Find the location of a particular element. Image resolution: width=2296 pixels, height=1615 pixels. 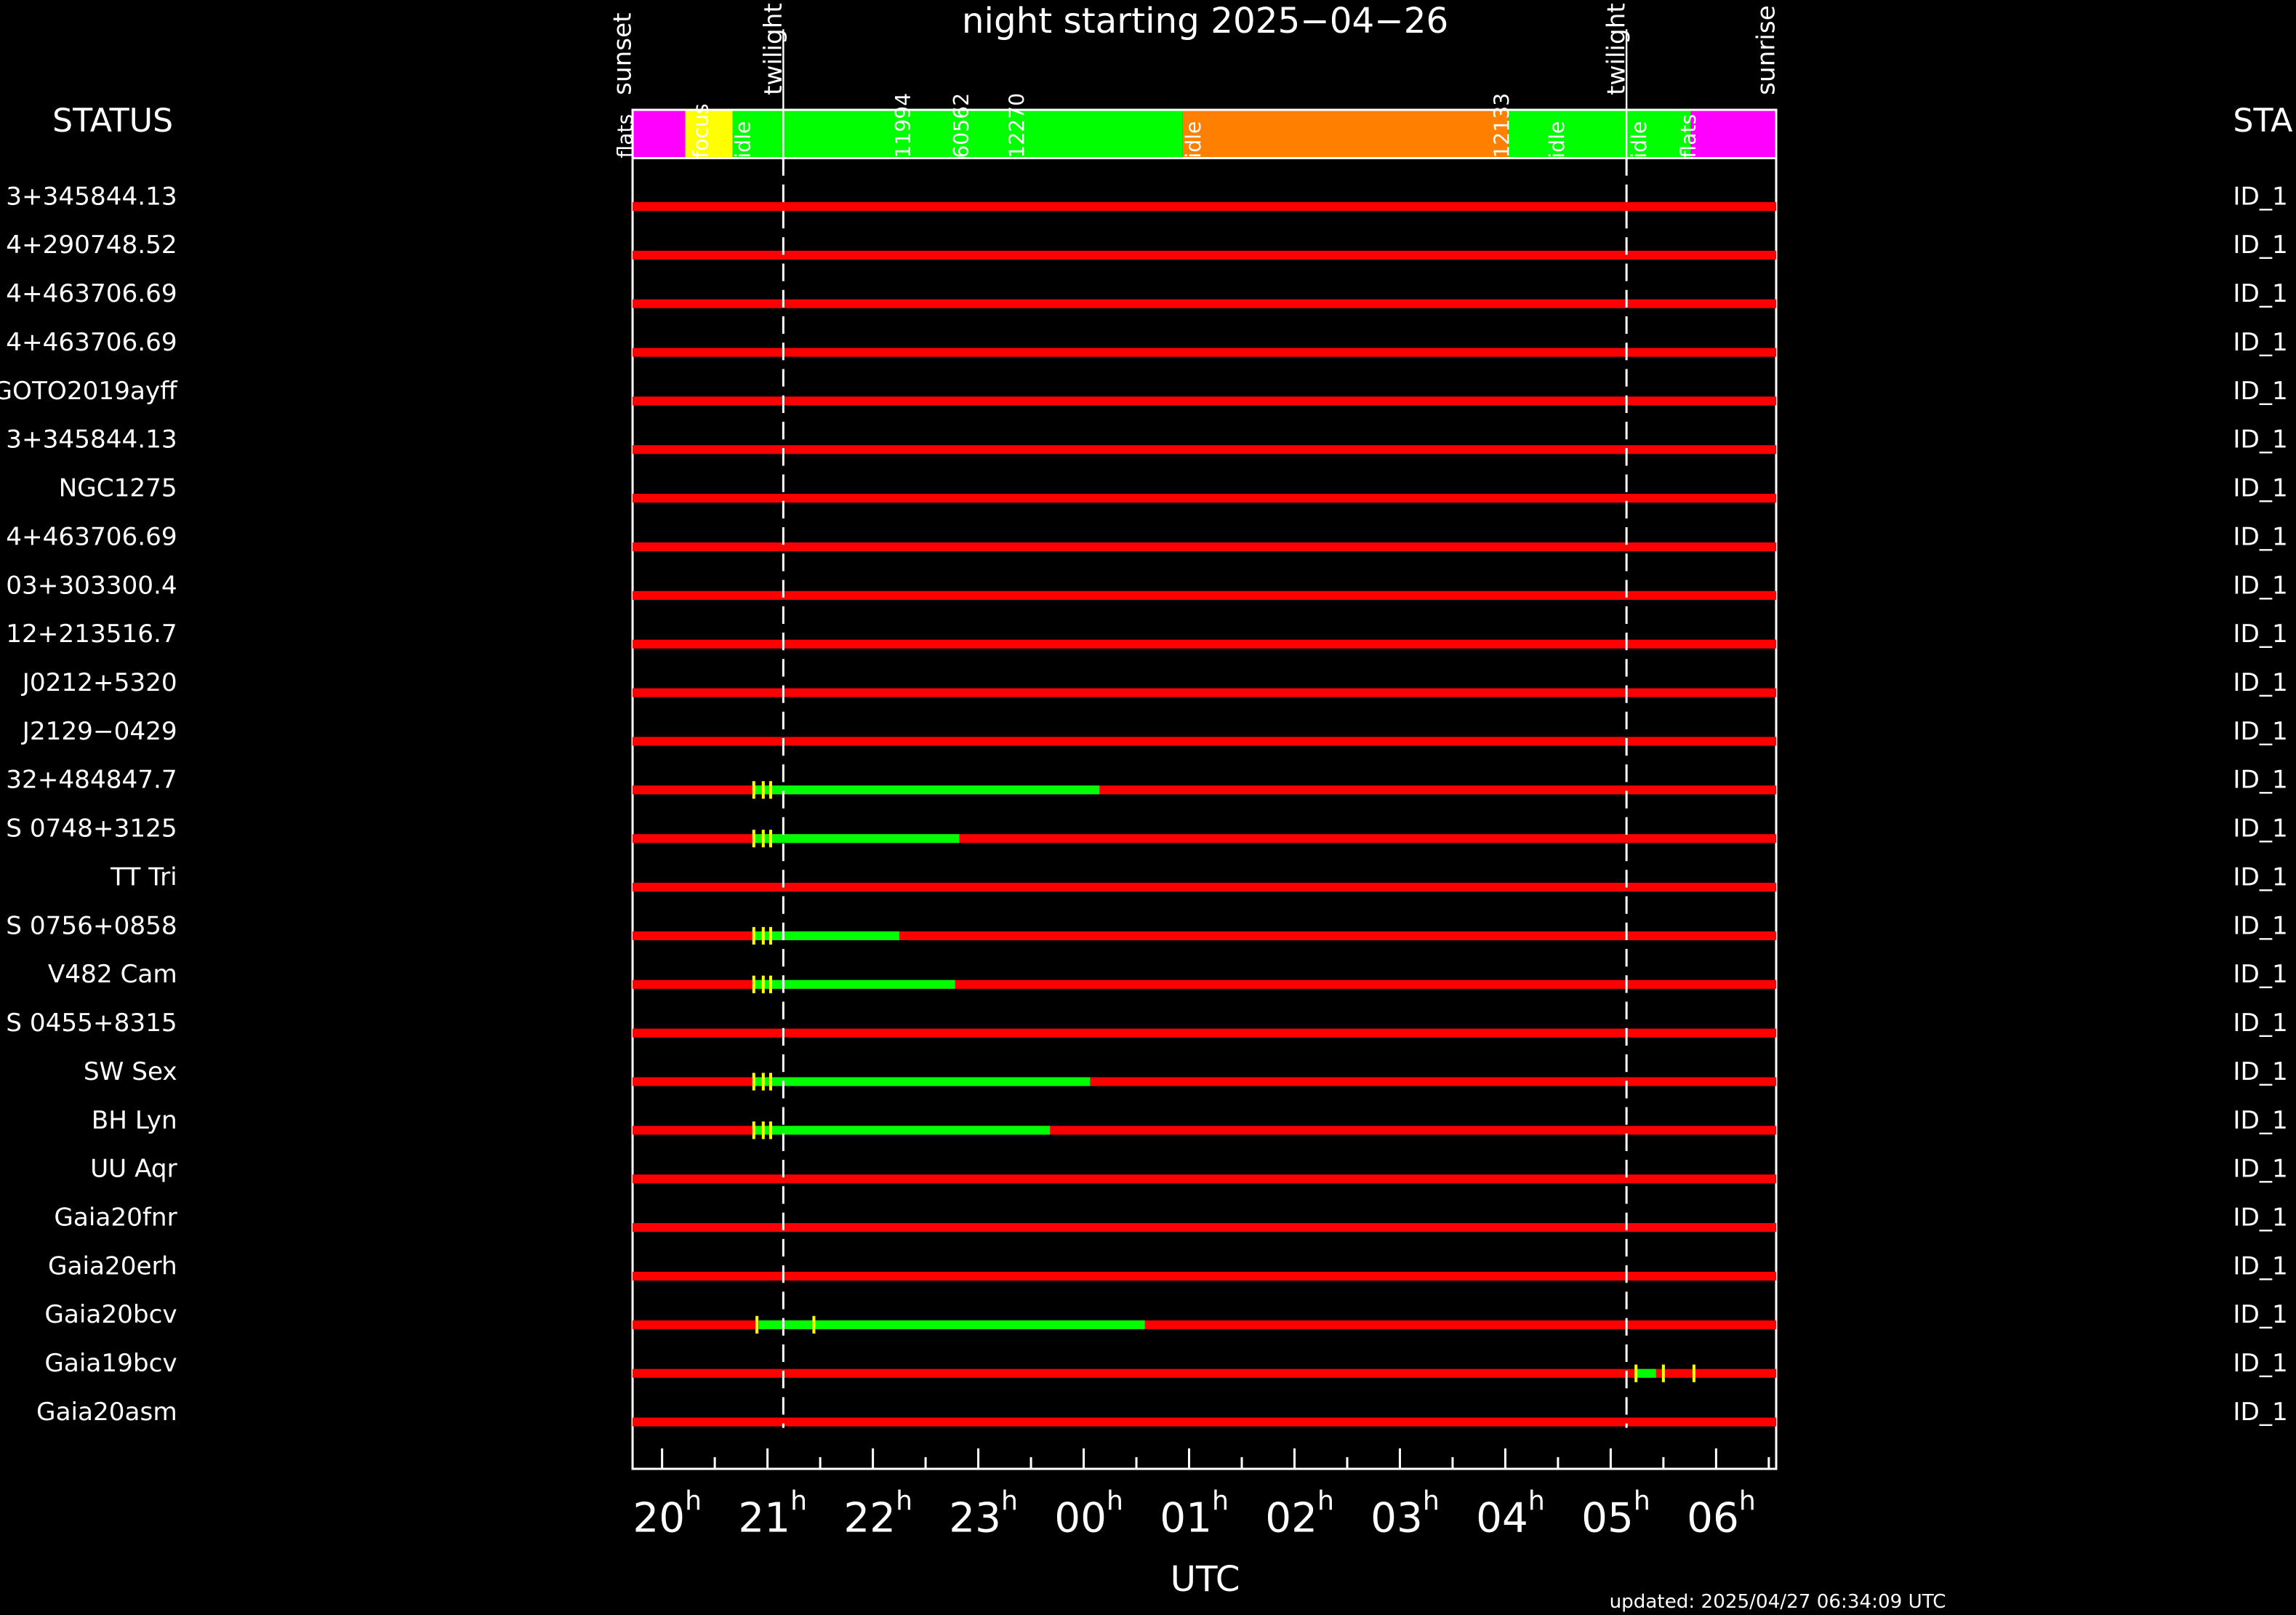

footnote: updated: 2025/04/27 06:34:09 UTC is located at coordinates (1778, 1602).